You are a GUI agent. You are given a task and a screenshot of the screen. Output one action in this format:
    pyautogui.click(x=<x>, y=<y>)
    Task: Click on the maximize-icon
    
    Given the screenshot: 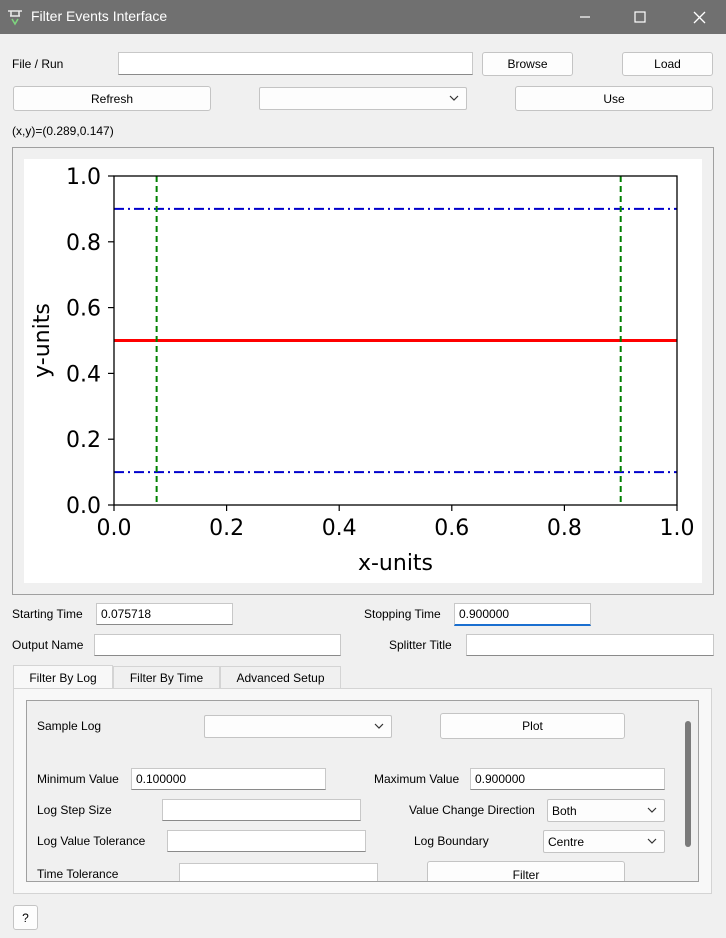 What is the action you would take?
    pyautogui.click(x=640, y=17)
    